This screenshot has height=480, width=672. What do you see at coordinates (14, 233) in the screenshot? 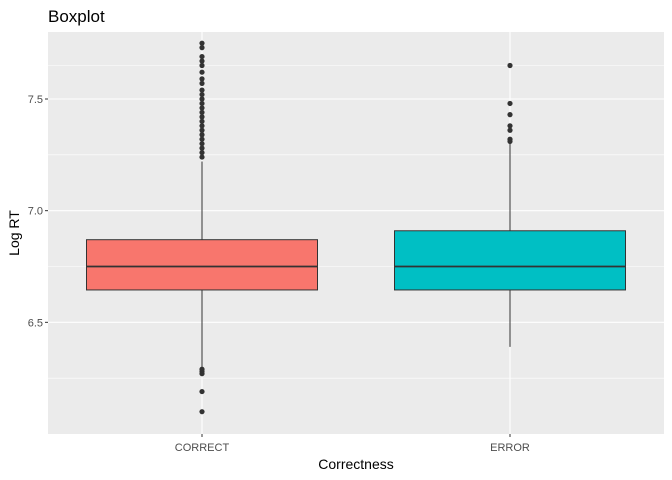
I see `y-axis-title: Log RT` at bounding box center [14, 233].